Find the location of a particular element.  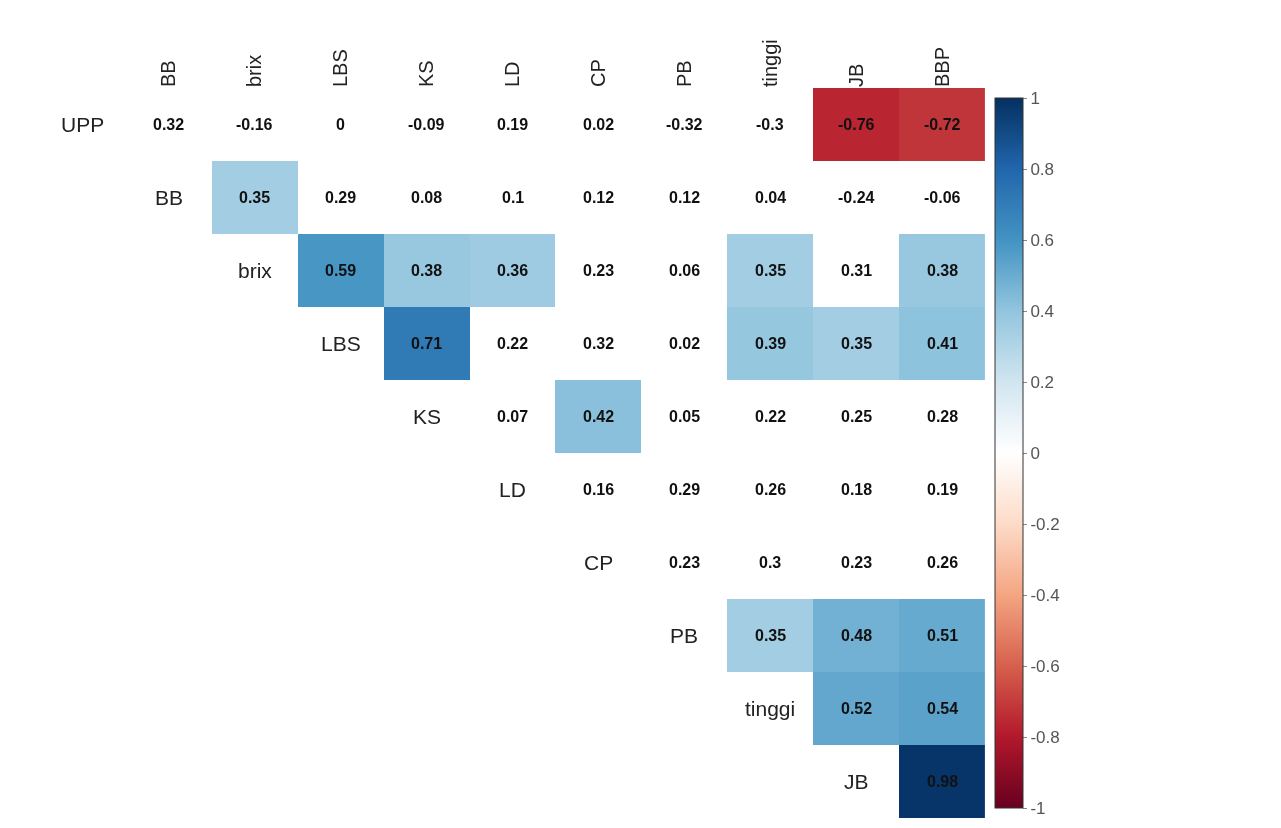

text: 0.05 is located at coordinates (685, 416).